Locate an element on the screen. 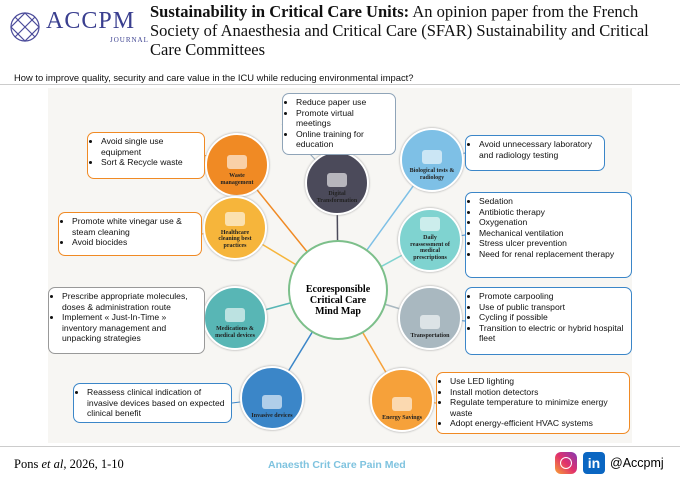 The image size is (680, 482). node-circle: Waste management is located at coordinates (237, 165).